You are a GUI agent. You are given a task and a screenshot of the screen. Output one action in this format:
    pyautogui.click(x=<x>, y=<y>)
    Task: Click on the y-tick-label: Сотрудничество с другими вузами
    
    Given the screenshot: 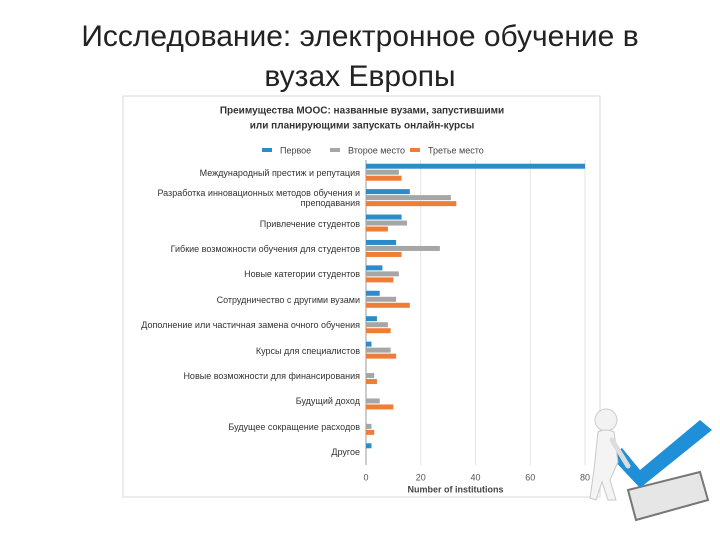 What is the action you would take?
    pyautogui.click(x=288, y=299)
    